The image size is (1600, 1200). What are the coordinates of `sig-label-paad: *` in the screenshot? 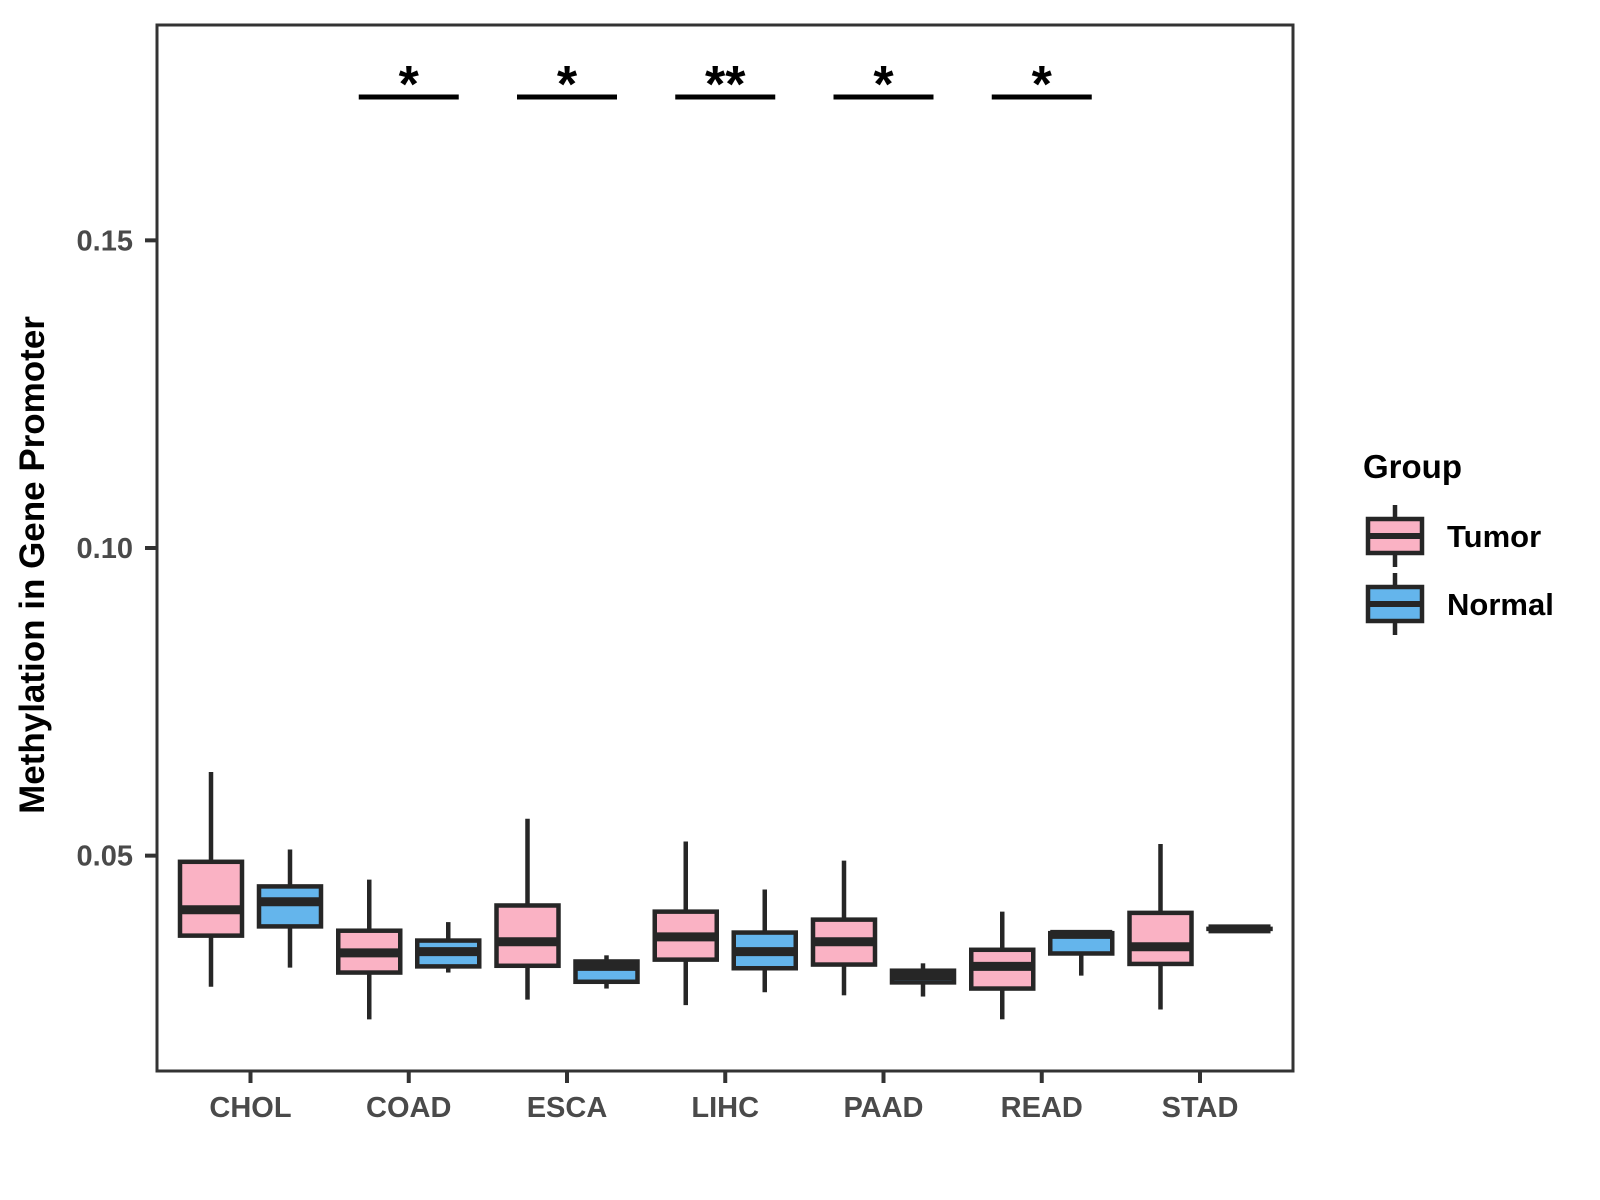 It's located at (883, 85).